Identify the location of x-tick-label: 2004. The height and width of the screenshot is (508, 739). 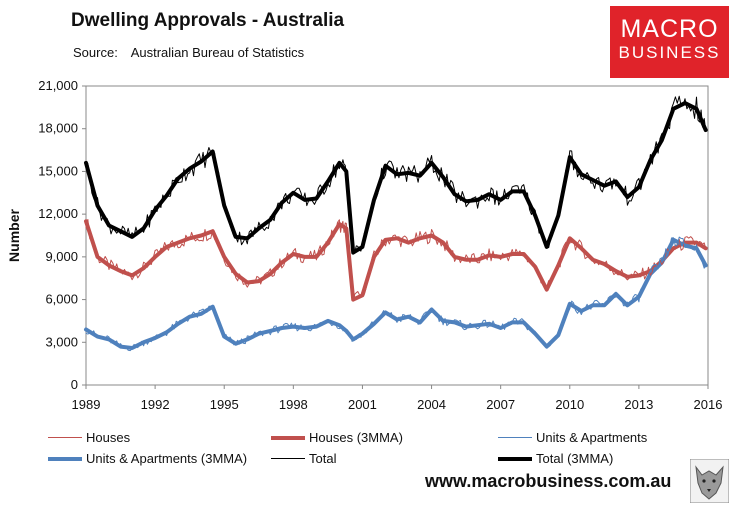
(431, 404).